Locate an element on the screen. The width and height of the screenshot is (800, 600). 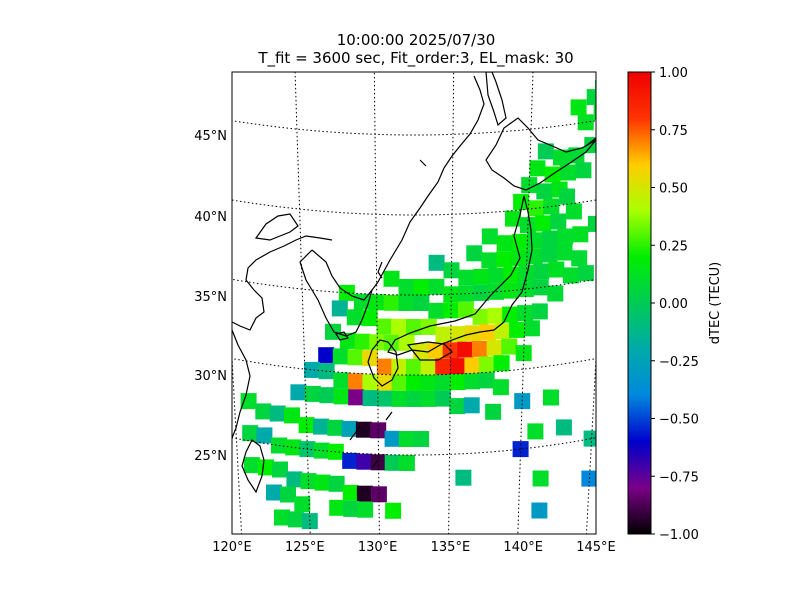
latitude-tick-label: 40°N is located at coordinates (210, 217).